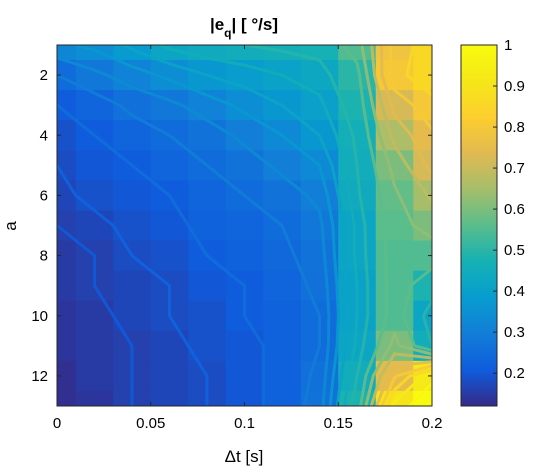 The image size is (550, 473). What do you see at coordinates (338, 423) in the screenshot?
I see `x-tick-label: 0.15` at bounding box center [338, 423].